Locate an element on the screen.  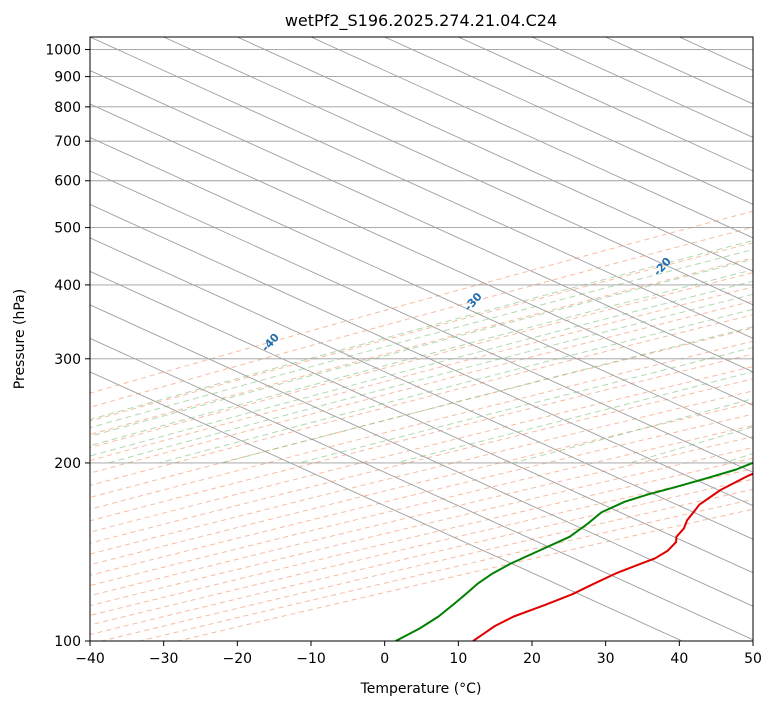
x-tick-label: 40 is located at coordinates (679, 659).